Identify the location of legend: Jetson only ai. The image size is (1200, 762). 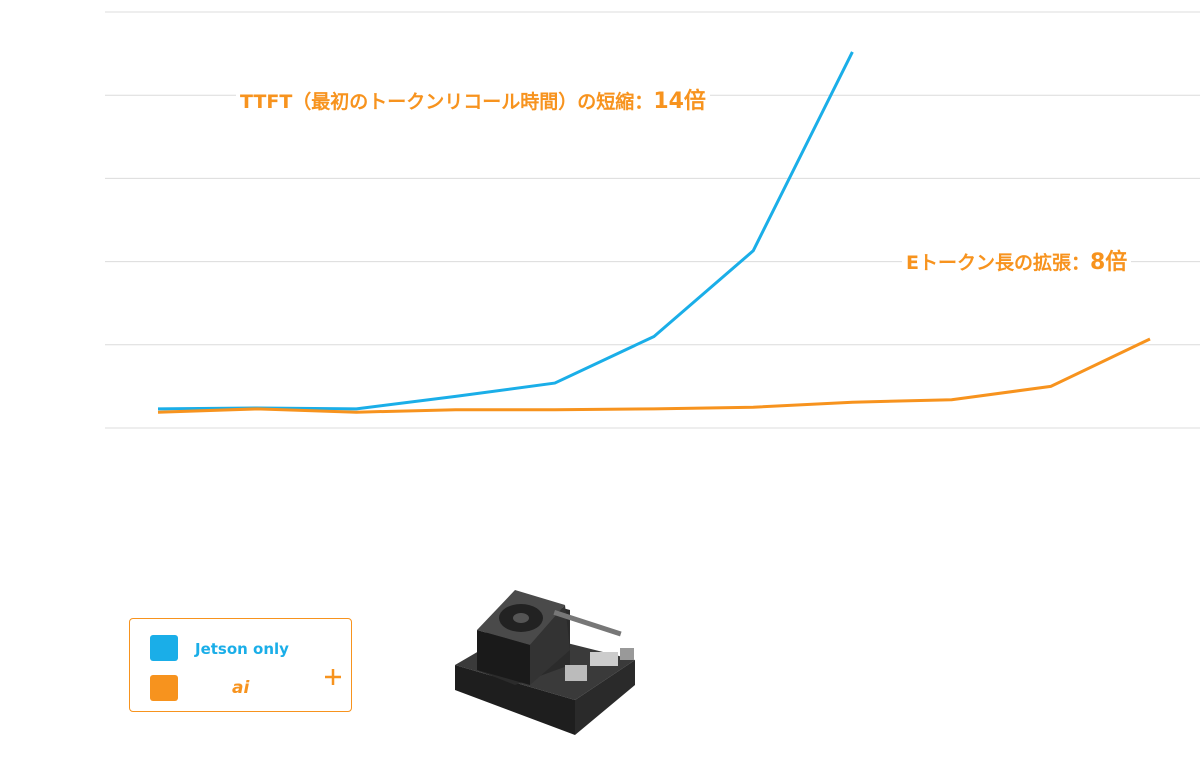
(240, 665).